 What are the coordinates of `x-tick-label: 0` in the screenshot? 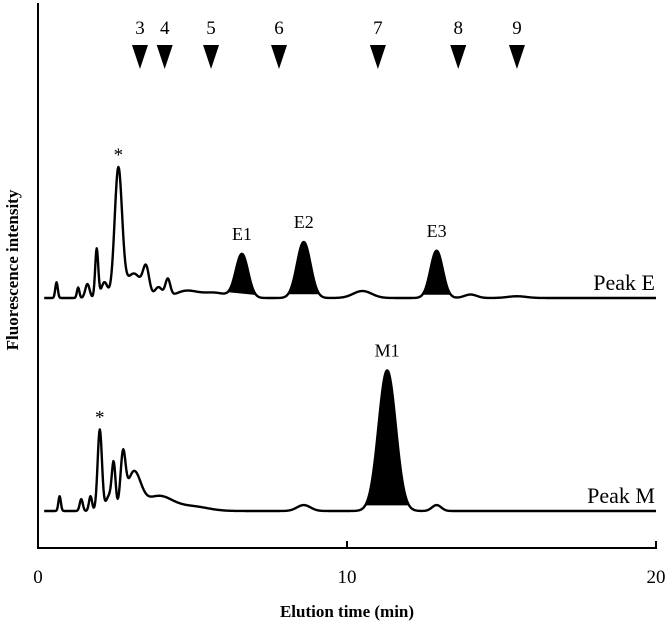 It's located at (38, 577).